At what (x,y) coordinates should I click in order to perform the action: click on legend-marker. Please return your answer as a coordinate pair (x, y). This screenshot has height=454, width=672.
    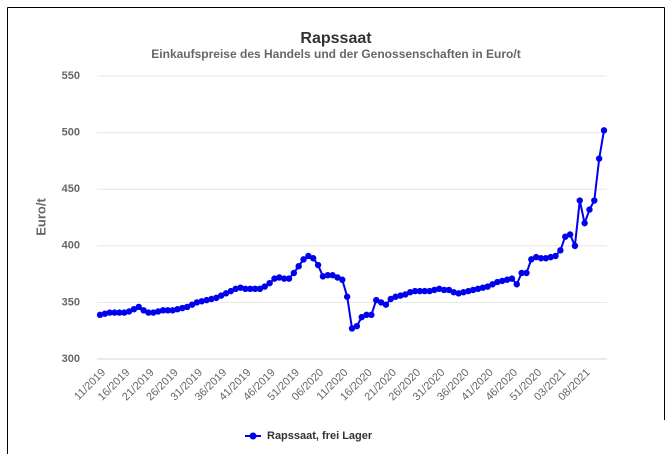
    Looking at the image, I should click on (253, 436).